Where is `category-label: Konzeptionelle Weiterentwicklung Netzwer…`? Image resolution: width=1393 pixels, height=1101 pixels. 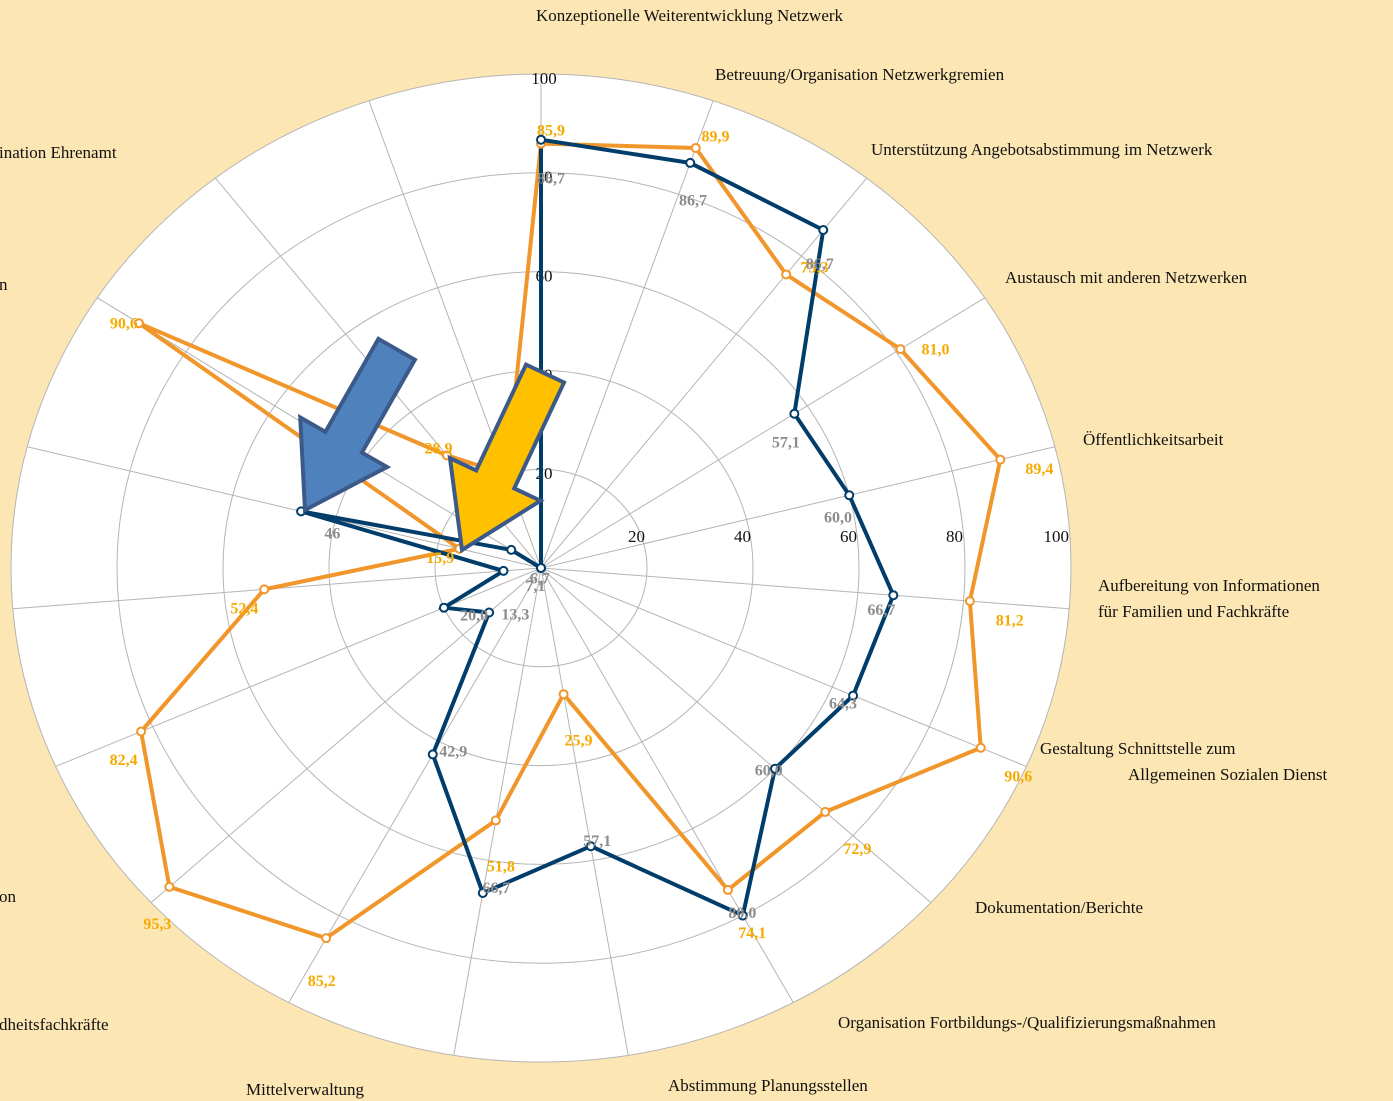
category-label: Konzeptionelle Weiterentwicklung Netzwer… is located at coordinates (690, 15).